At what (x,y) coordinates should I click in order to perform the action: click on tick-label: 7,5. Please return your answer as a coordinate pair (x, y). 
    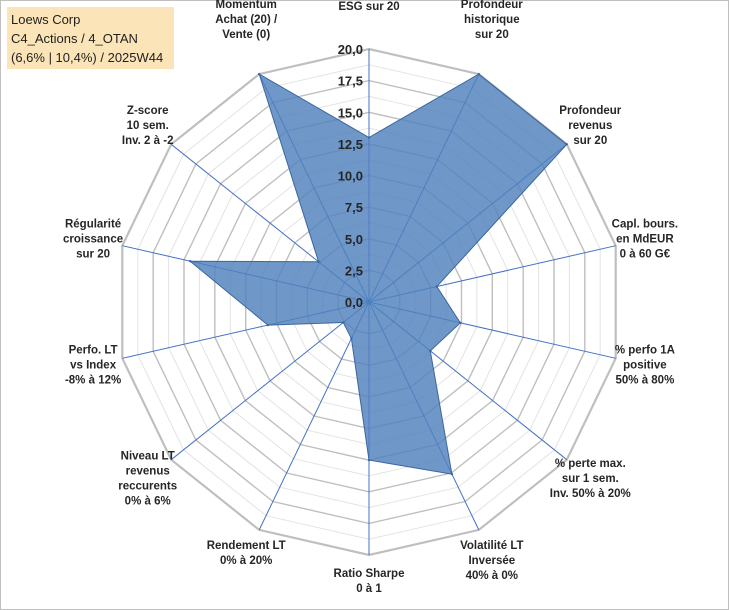
    Looking at the image, I should click on (354, 207).